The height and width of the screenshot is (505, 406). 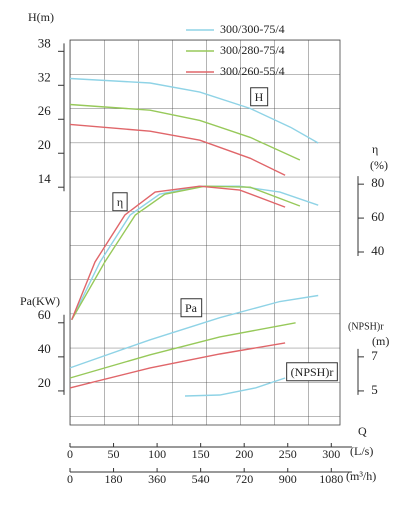 I want to click on pa-annotation: Pa, so click(x=191, y=308).